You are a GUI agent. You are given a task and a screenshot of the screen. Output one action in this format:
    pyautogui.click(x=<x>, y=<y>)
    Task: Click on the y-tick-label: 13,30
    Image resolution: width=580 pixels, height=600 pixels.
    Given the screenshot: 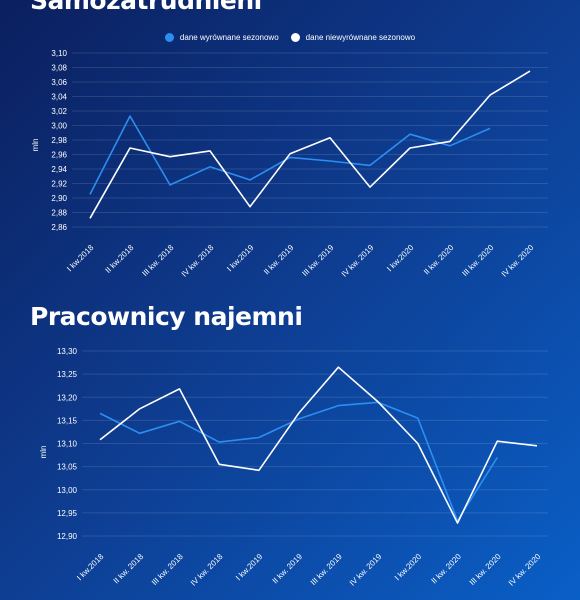 What is the action you would take?
    pyautogui.click(x=67, y=351)
    